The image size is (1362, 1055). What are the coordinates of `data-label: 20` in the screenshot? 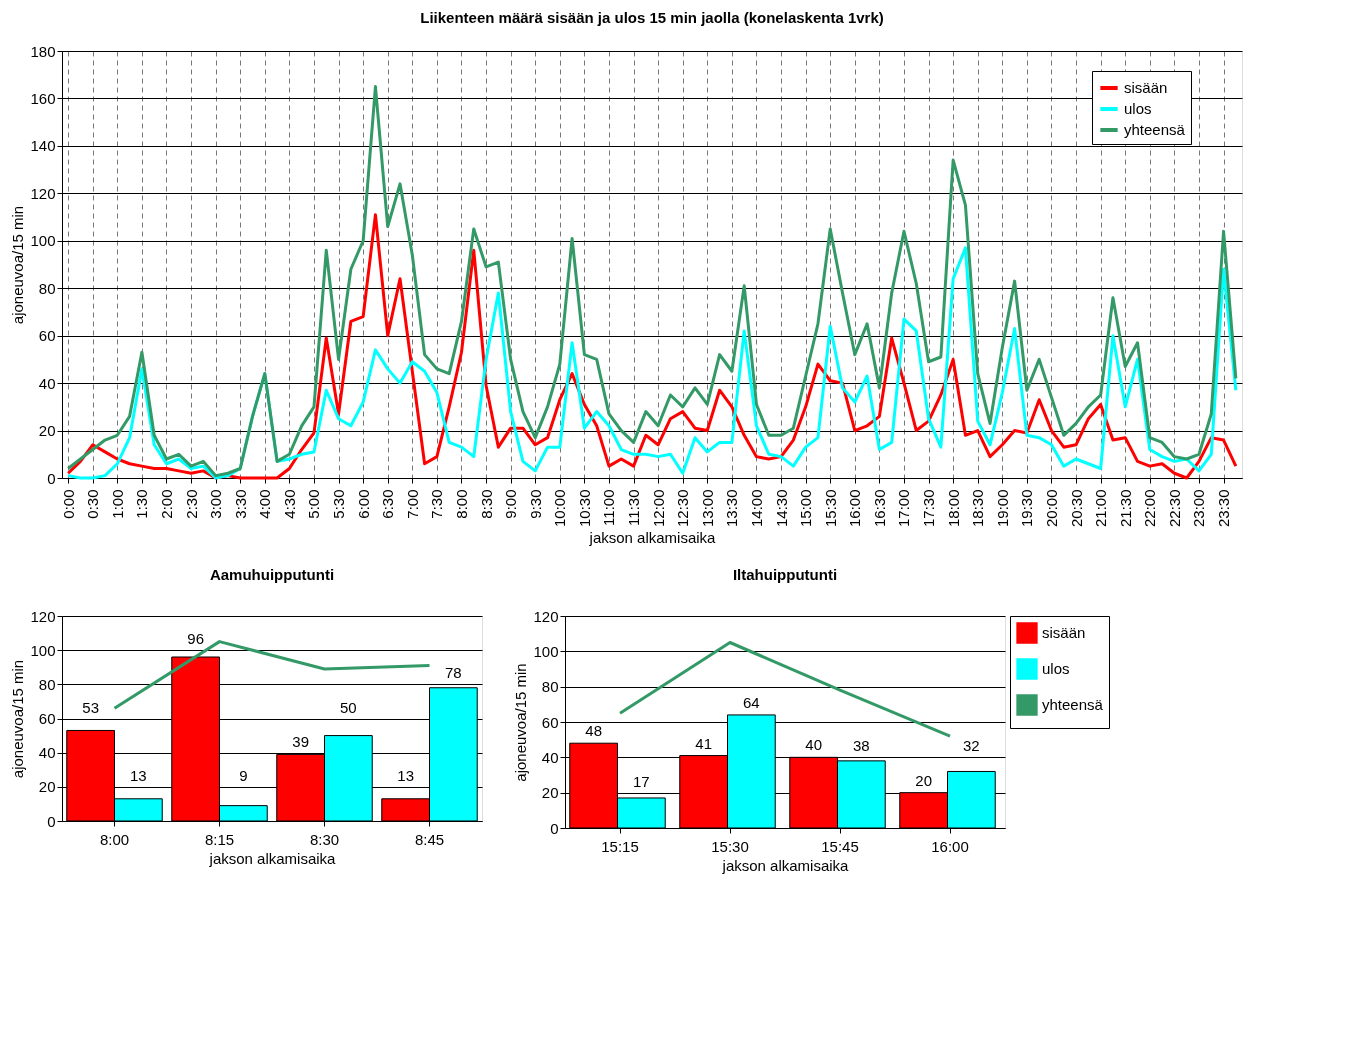 It's located at (923, 780).